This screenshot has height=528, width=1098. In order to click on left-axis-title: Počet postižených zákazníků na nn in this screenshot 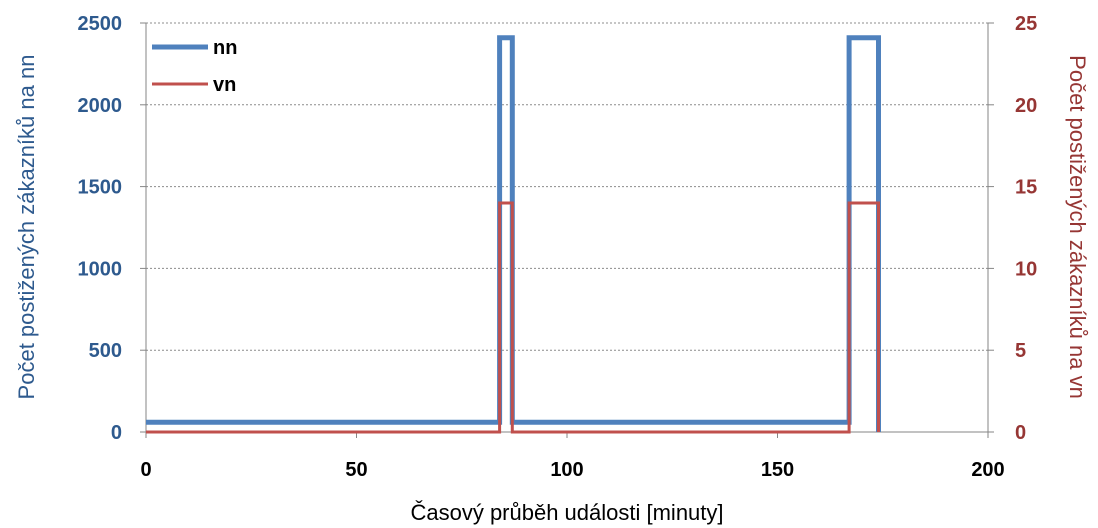, I will do `click(26, 227)`.